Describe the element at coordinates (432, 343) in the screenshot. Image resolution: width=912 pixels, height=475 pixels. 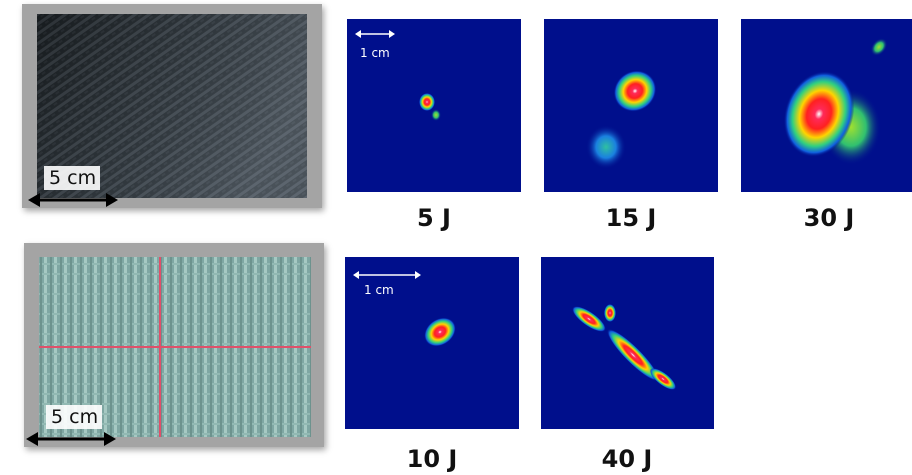
I see `thermogram-10j: 1 cm` at that location.